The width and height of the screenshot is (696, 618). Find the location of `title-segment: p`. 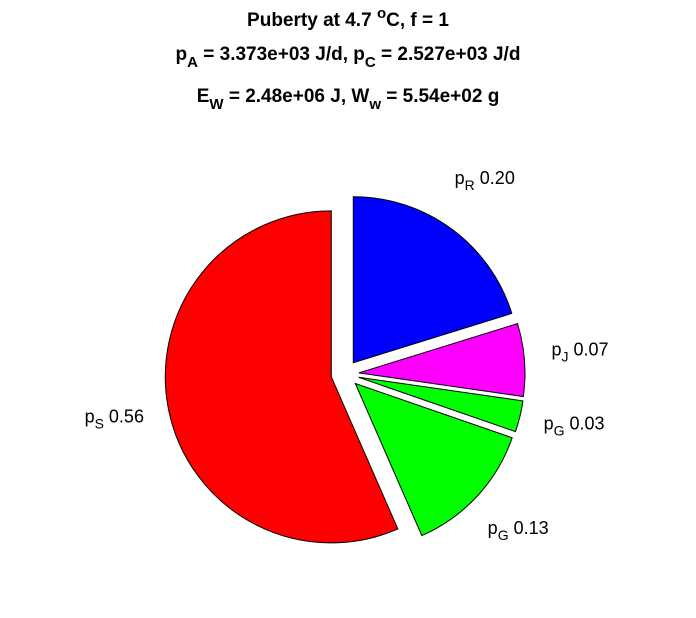

title-segment: p is located at coordinates (182, 54).